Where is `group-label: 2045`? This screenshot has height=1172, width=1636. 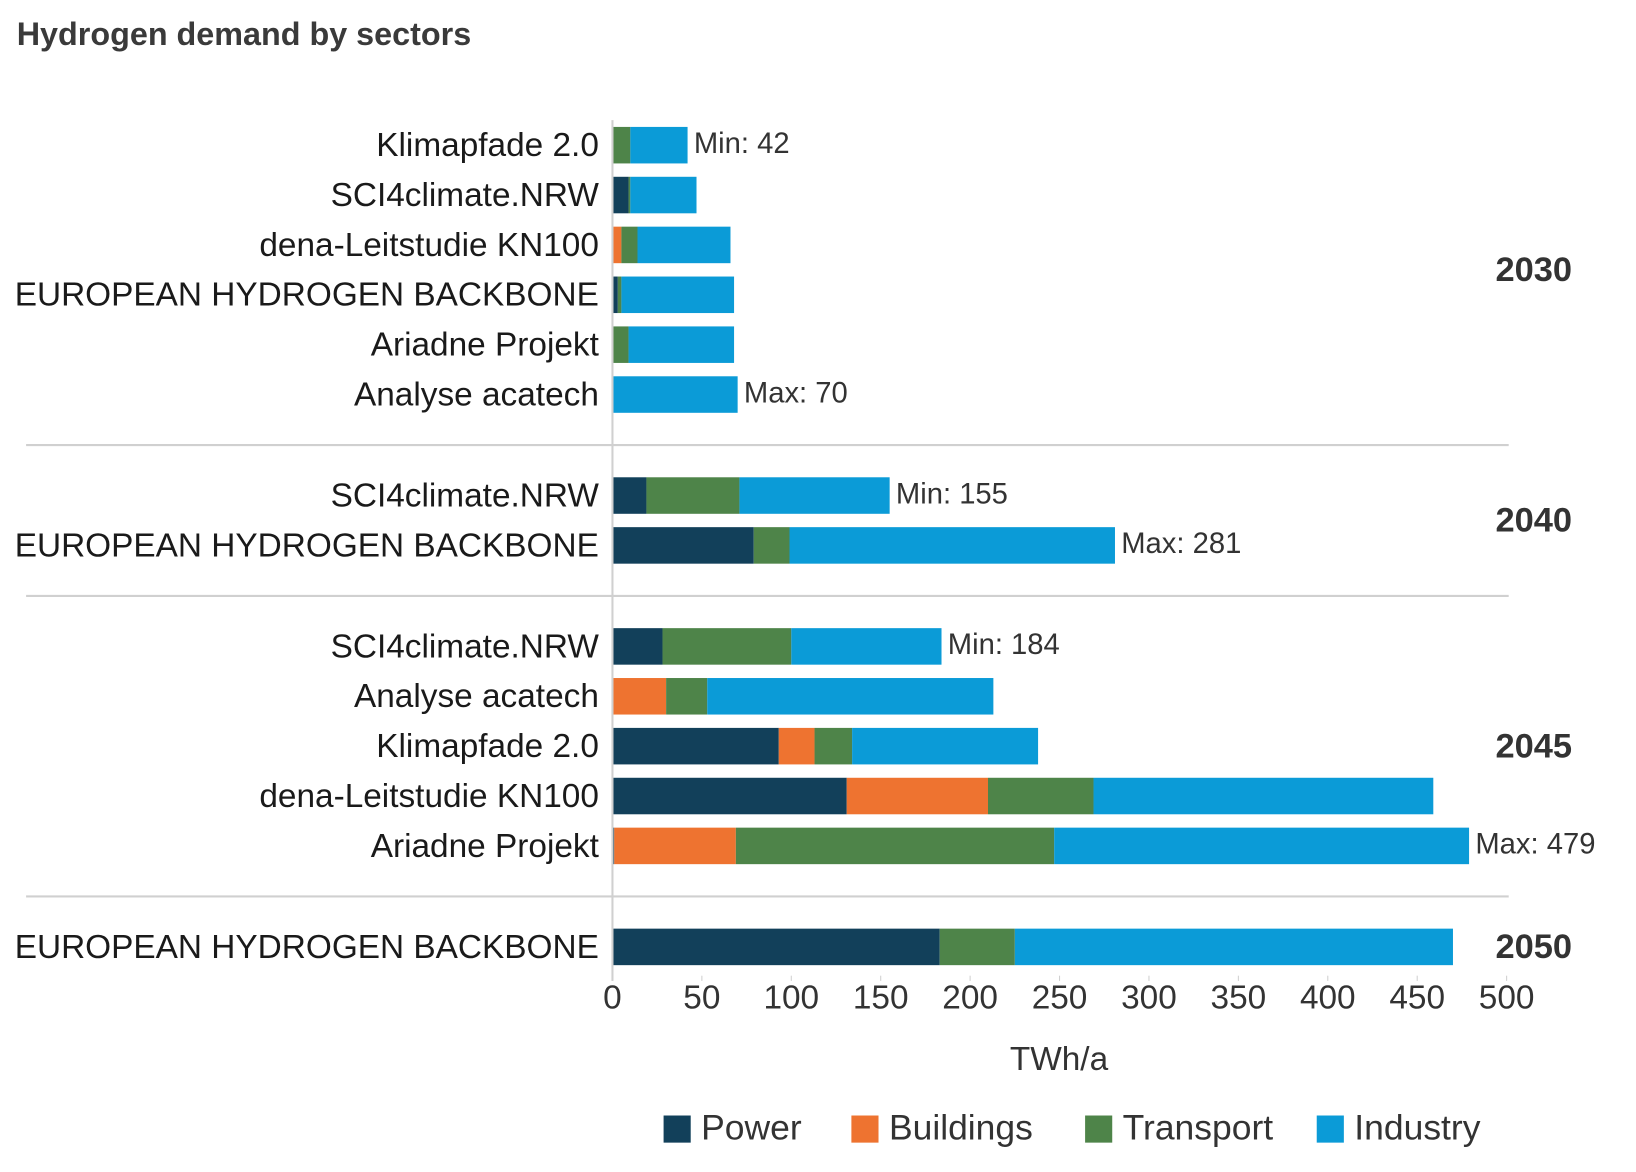 group-label: 2045 is located at coordinates (1533, 746).